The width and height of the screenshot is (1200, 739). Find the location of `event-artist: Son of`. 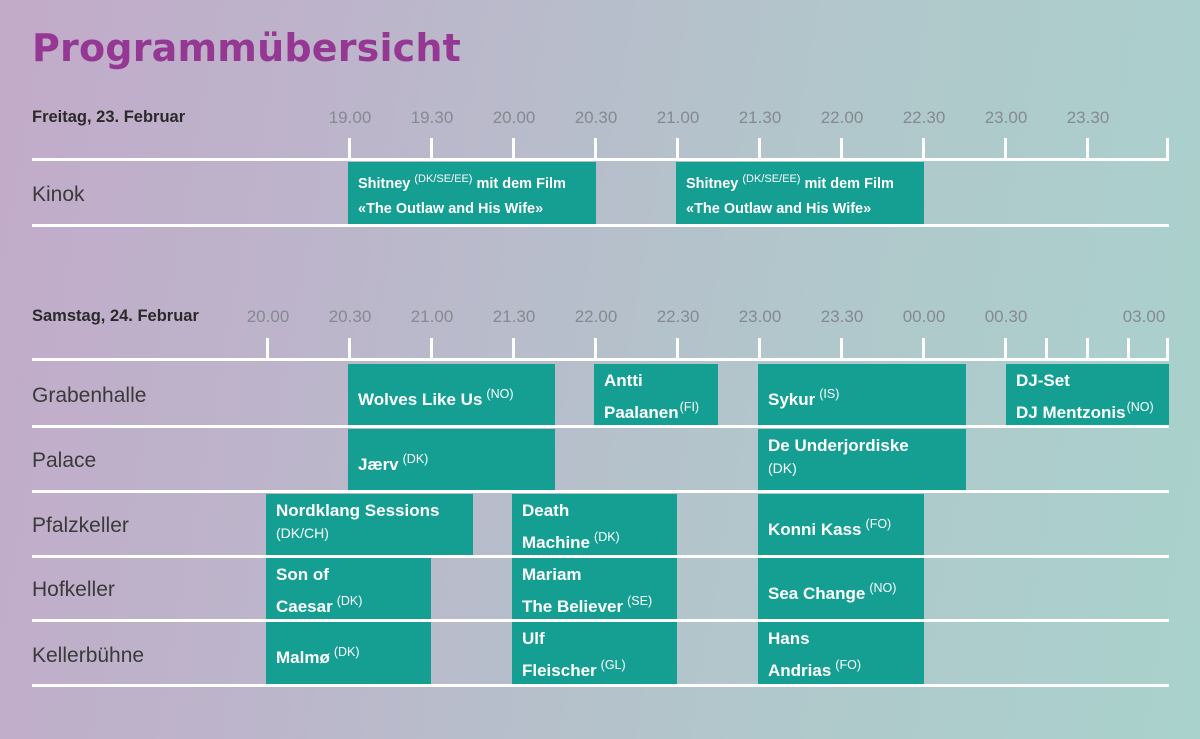

event-artist: Son of is located at coordinates (302, 574).